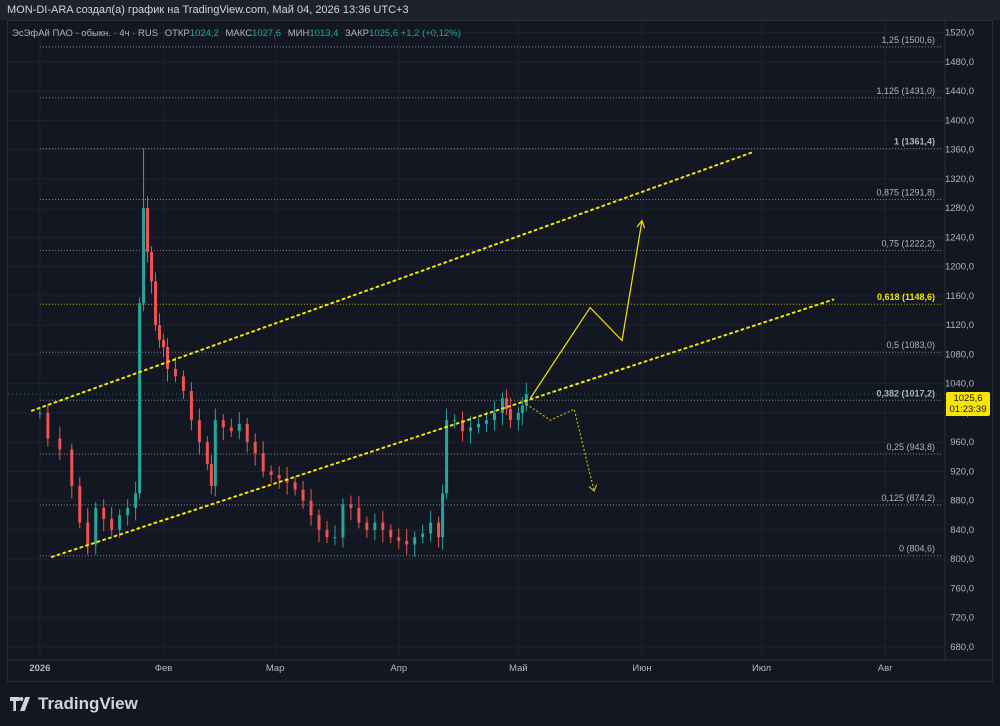 The height and width of the screenshot is (726, 1000). I want to click on y-tick-label: 1360,0, so click(959, 150).